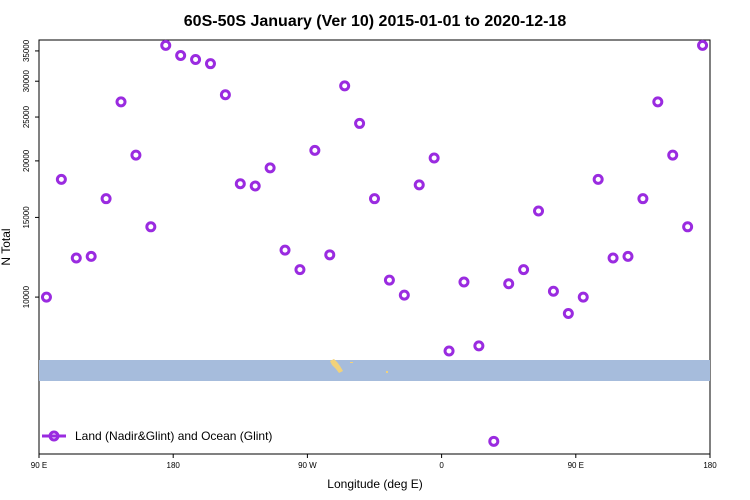 Image resolution: width=750 pixels, height=500 pixels. Describe the element at coordinates (173, 436) in the screenshot. I see `legend-label: Land (Nadir&Glint) and Ocean (Glint)` at that location.